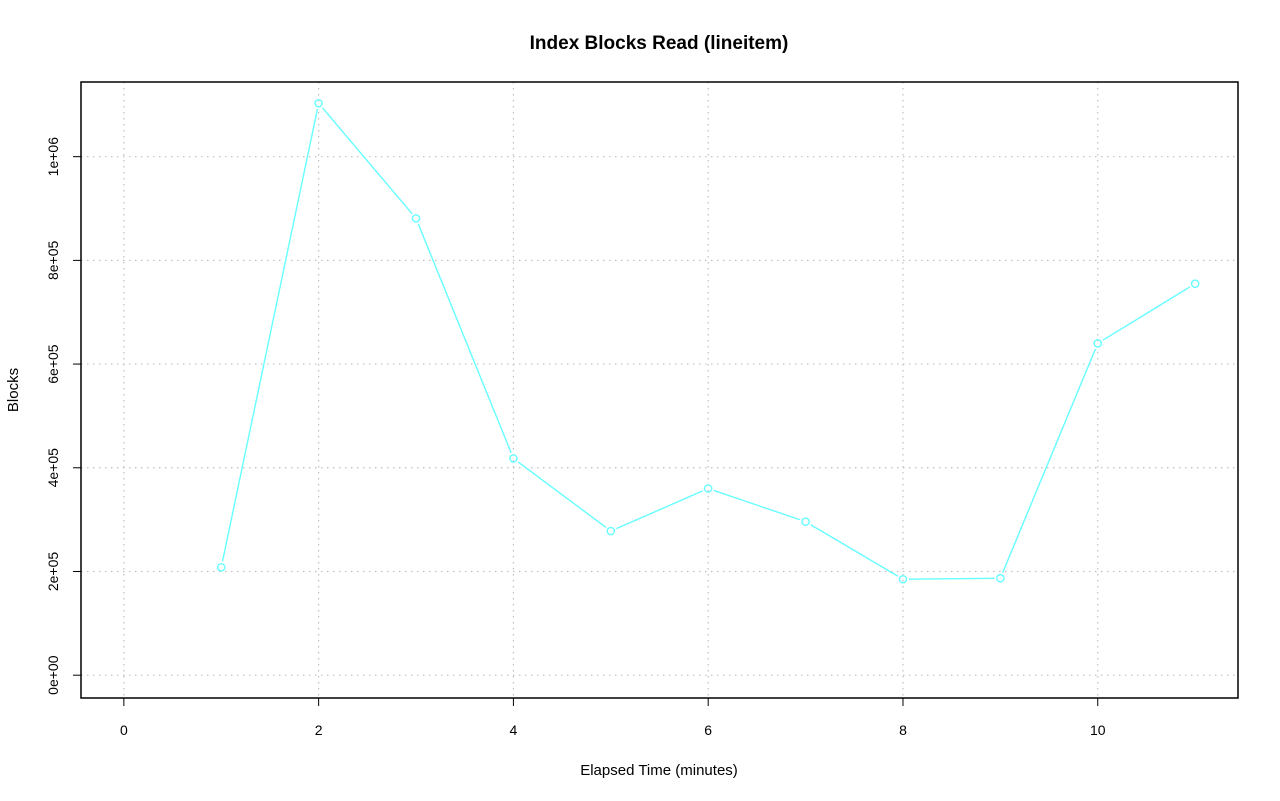 This screenshot has height=801, width=1280. I want to click on y-axis-label: Blocks, so click(13, 390).